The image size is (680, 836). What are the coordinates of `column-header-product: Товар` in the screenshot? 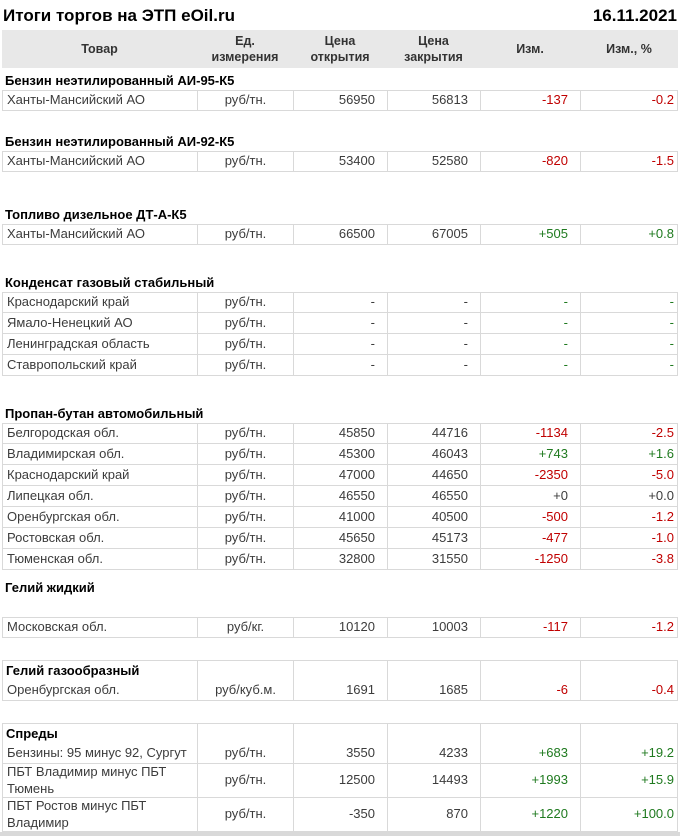 It's located at (99, 48).